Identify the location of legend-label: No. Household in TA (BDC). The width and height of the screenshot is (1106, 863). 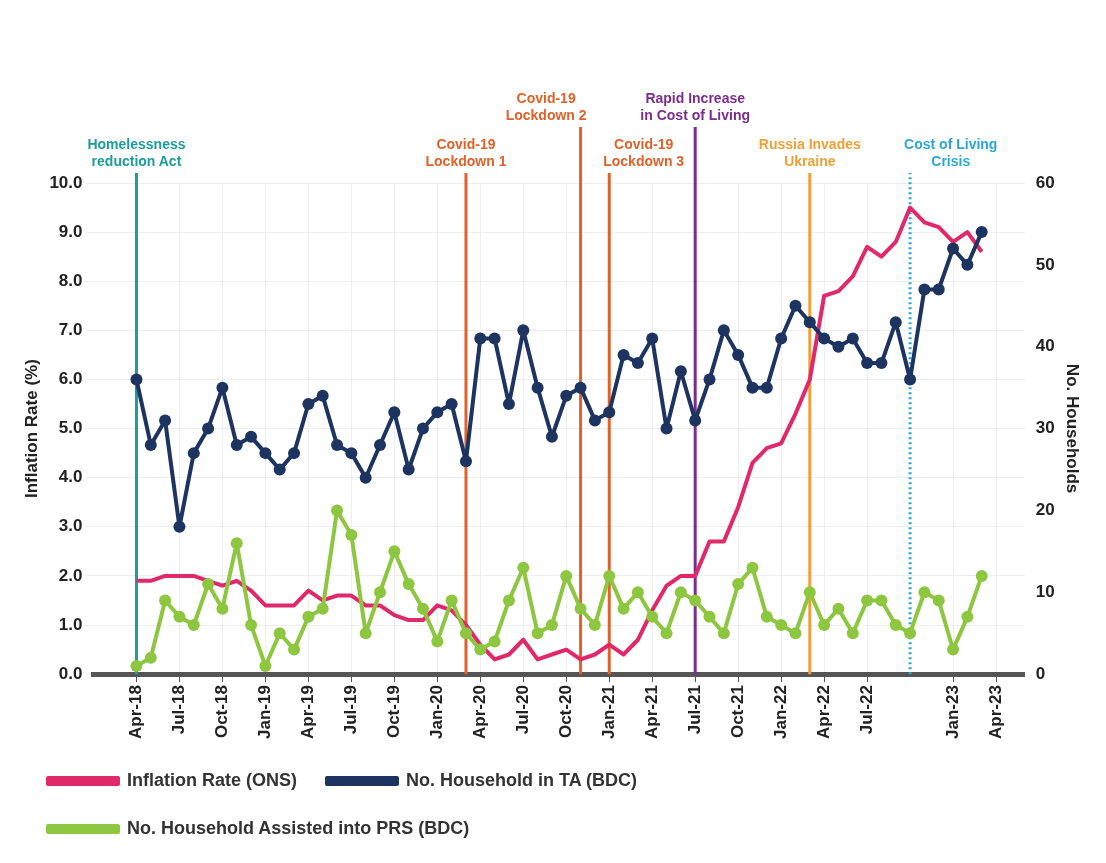
(521, 779).